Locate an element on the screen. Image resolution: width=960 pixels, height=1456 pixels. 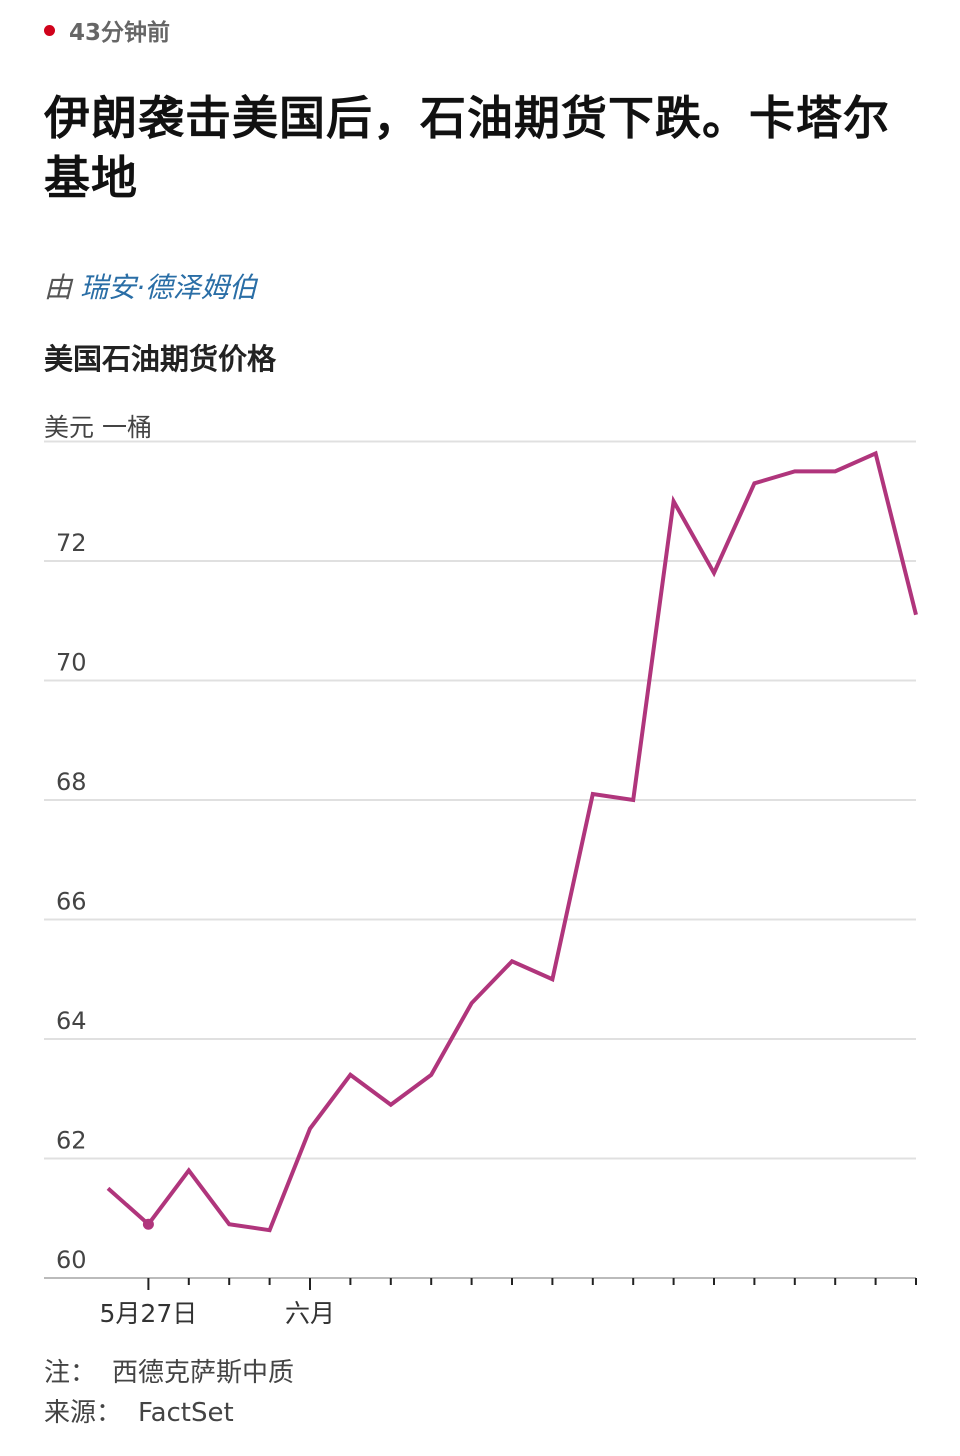
timestamp: 43分钟前 is located at coordinates (107, 30).